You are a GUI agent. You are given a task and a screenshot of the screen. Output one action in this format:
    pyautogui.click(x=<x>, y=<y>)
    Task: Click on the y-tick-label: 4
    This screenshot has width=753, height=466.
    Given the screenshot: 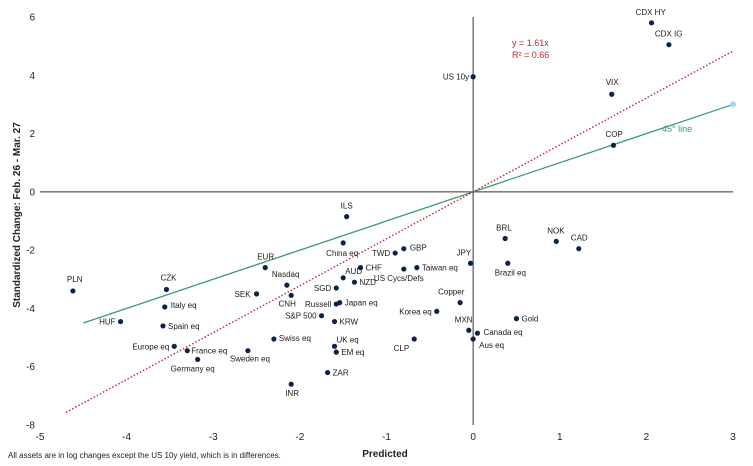 What is the action you would take?
    pyautogui.click(x=32, y=76)
    